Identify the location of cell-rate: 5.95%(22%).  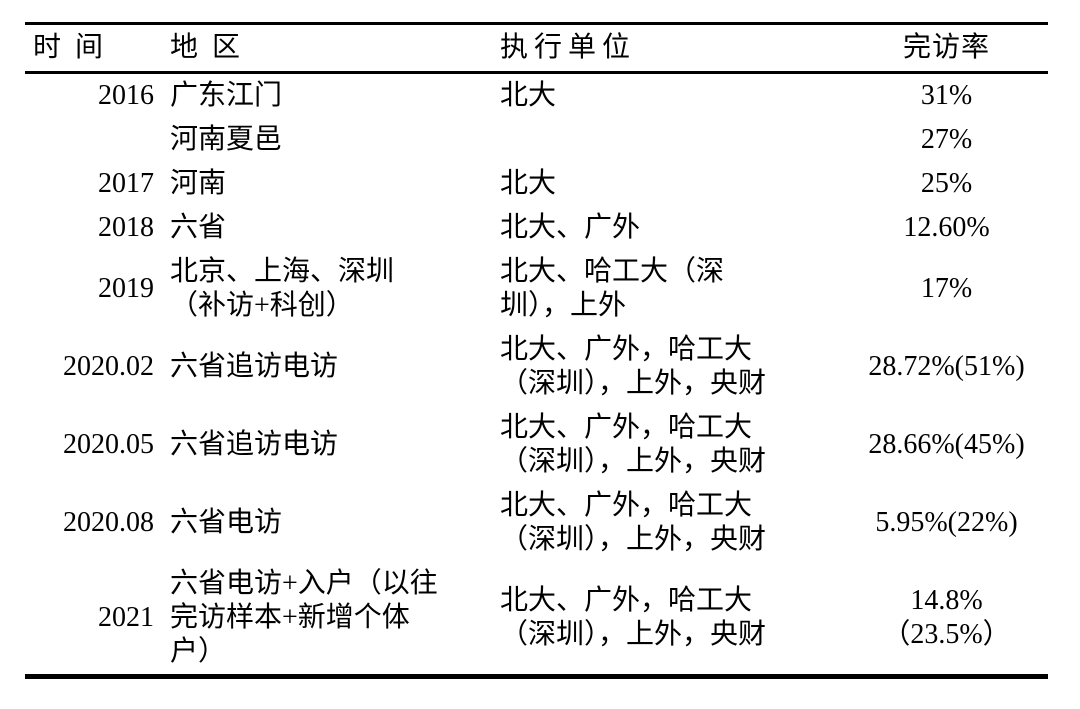
(946, 522).